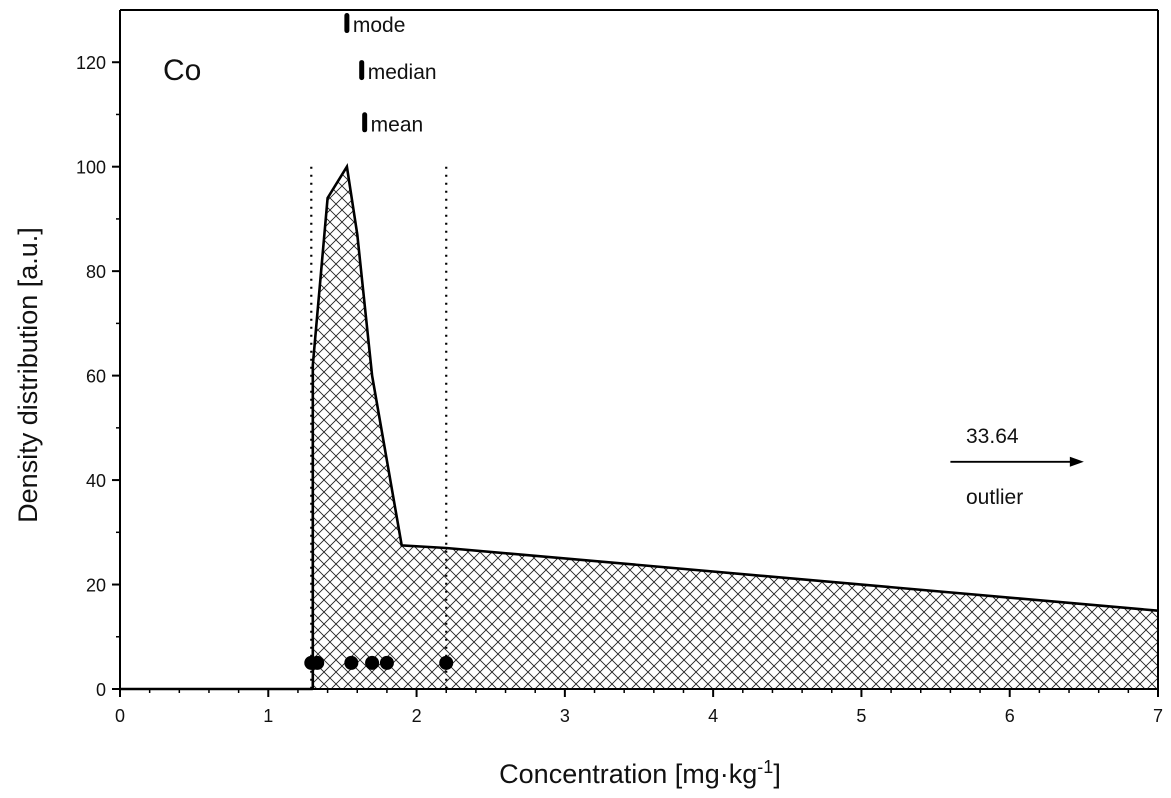 The height and width of the screenshot is (798, 1171). What do you see at coordinates (994, 497) in the screenshot?
I see `outlier-label: outlier` at bounding box center [994, 497].